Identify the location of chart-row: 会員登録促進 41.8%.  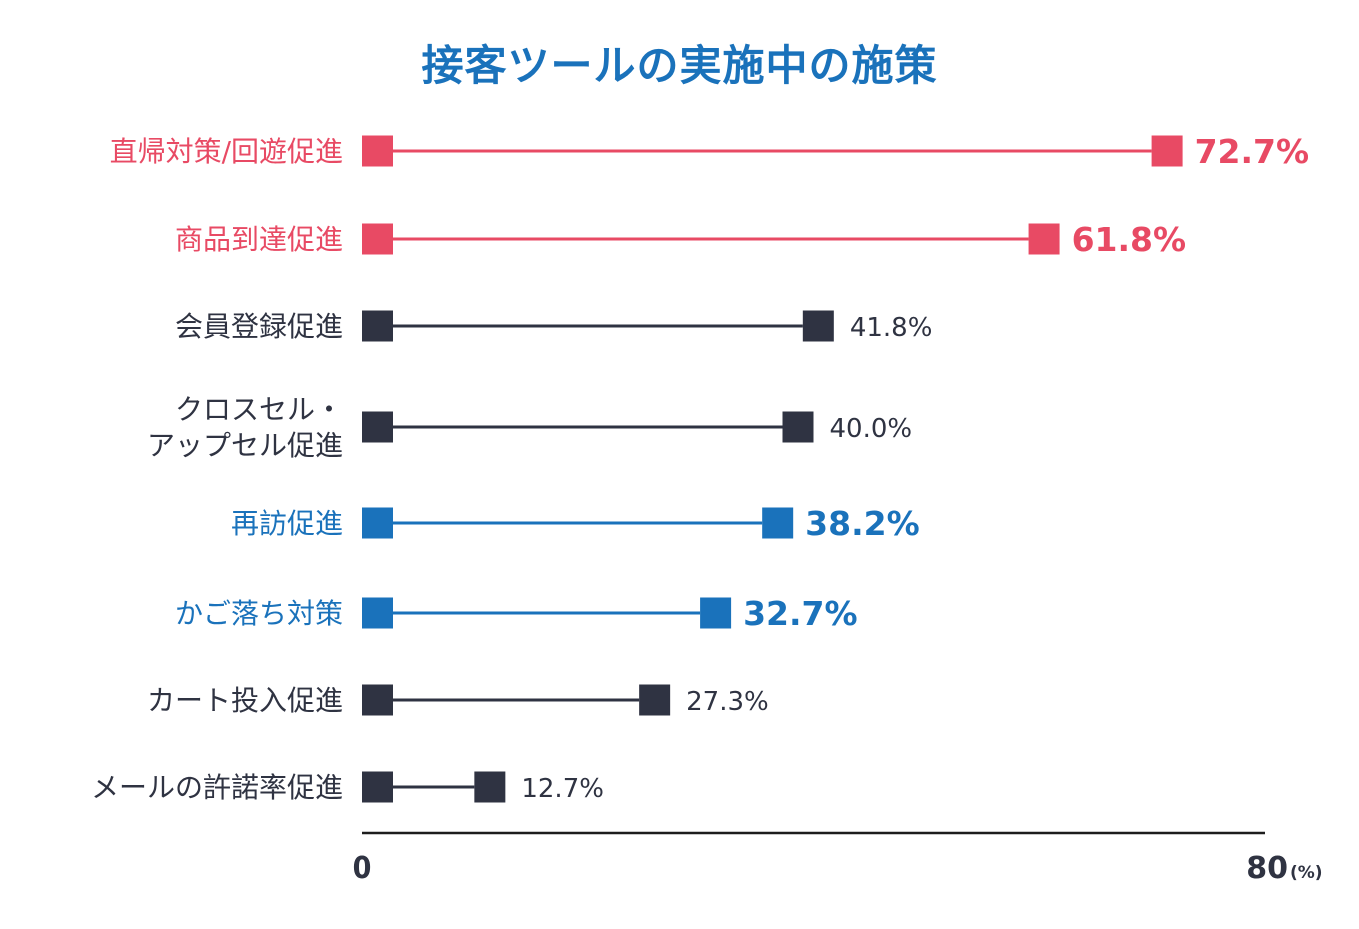
(553, 326).